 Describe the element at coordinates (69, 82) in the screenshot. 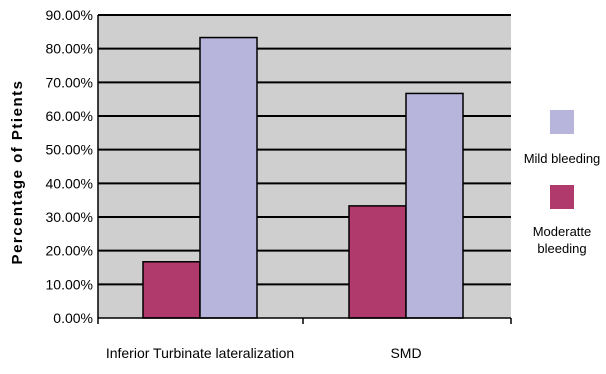

I see `y-tick-label: 70.00%` at that location.